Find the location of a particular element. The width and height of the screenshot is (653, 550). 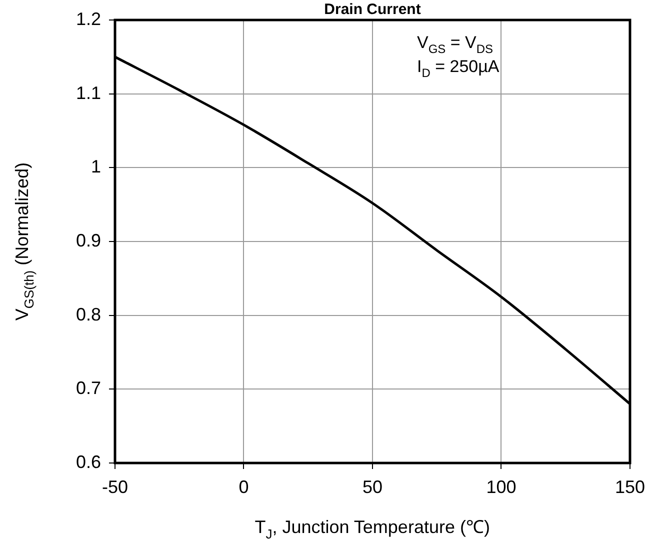

x-tick-label: 100 is located at coordinates (501, 486).